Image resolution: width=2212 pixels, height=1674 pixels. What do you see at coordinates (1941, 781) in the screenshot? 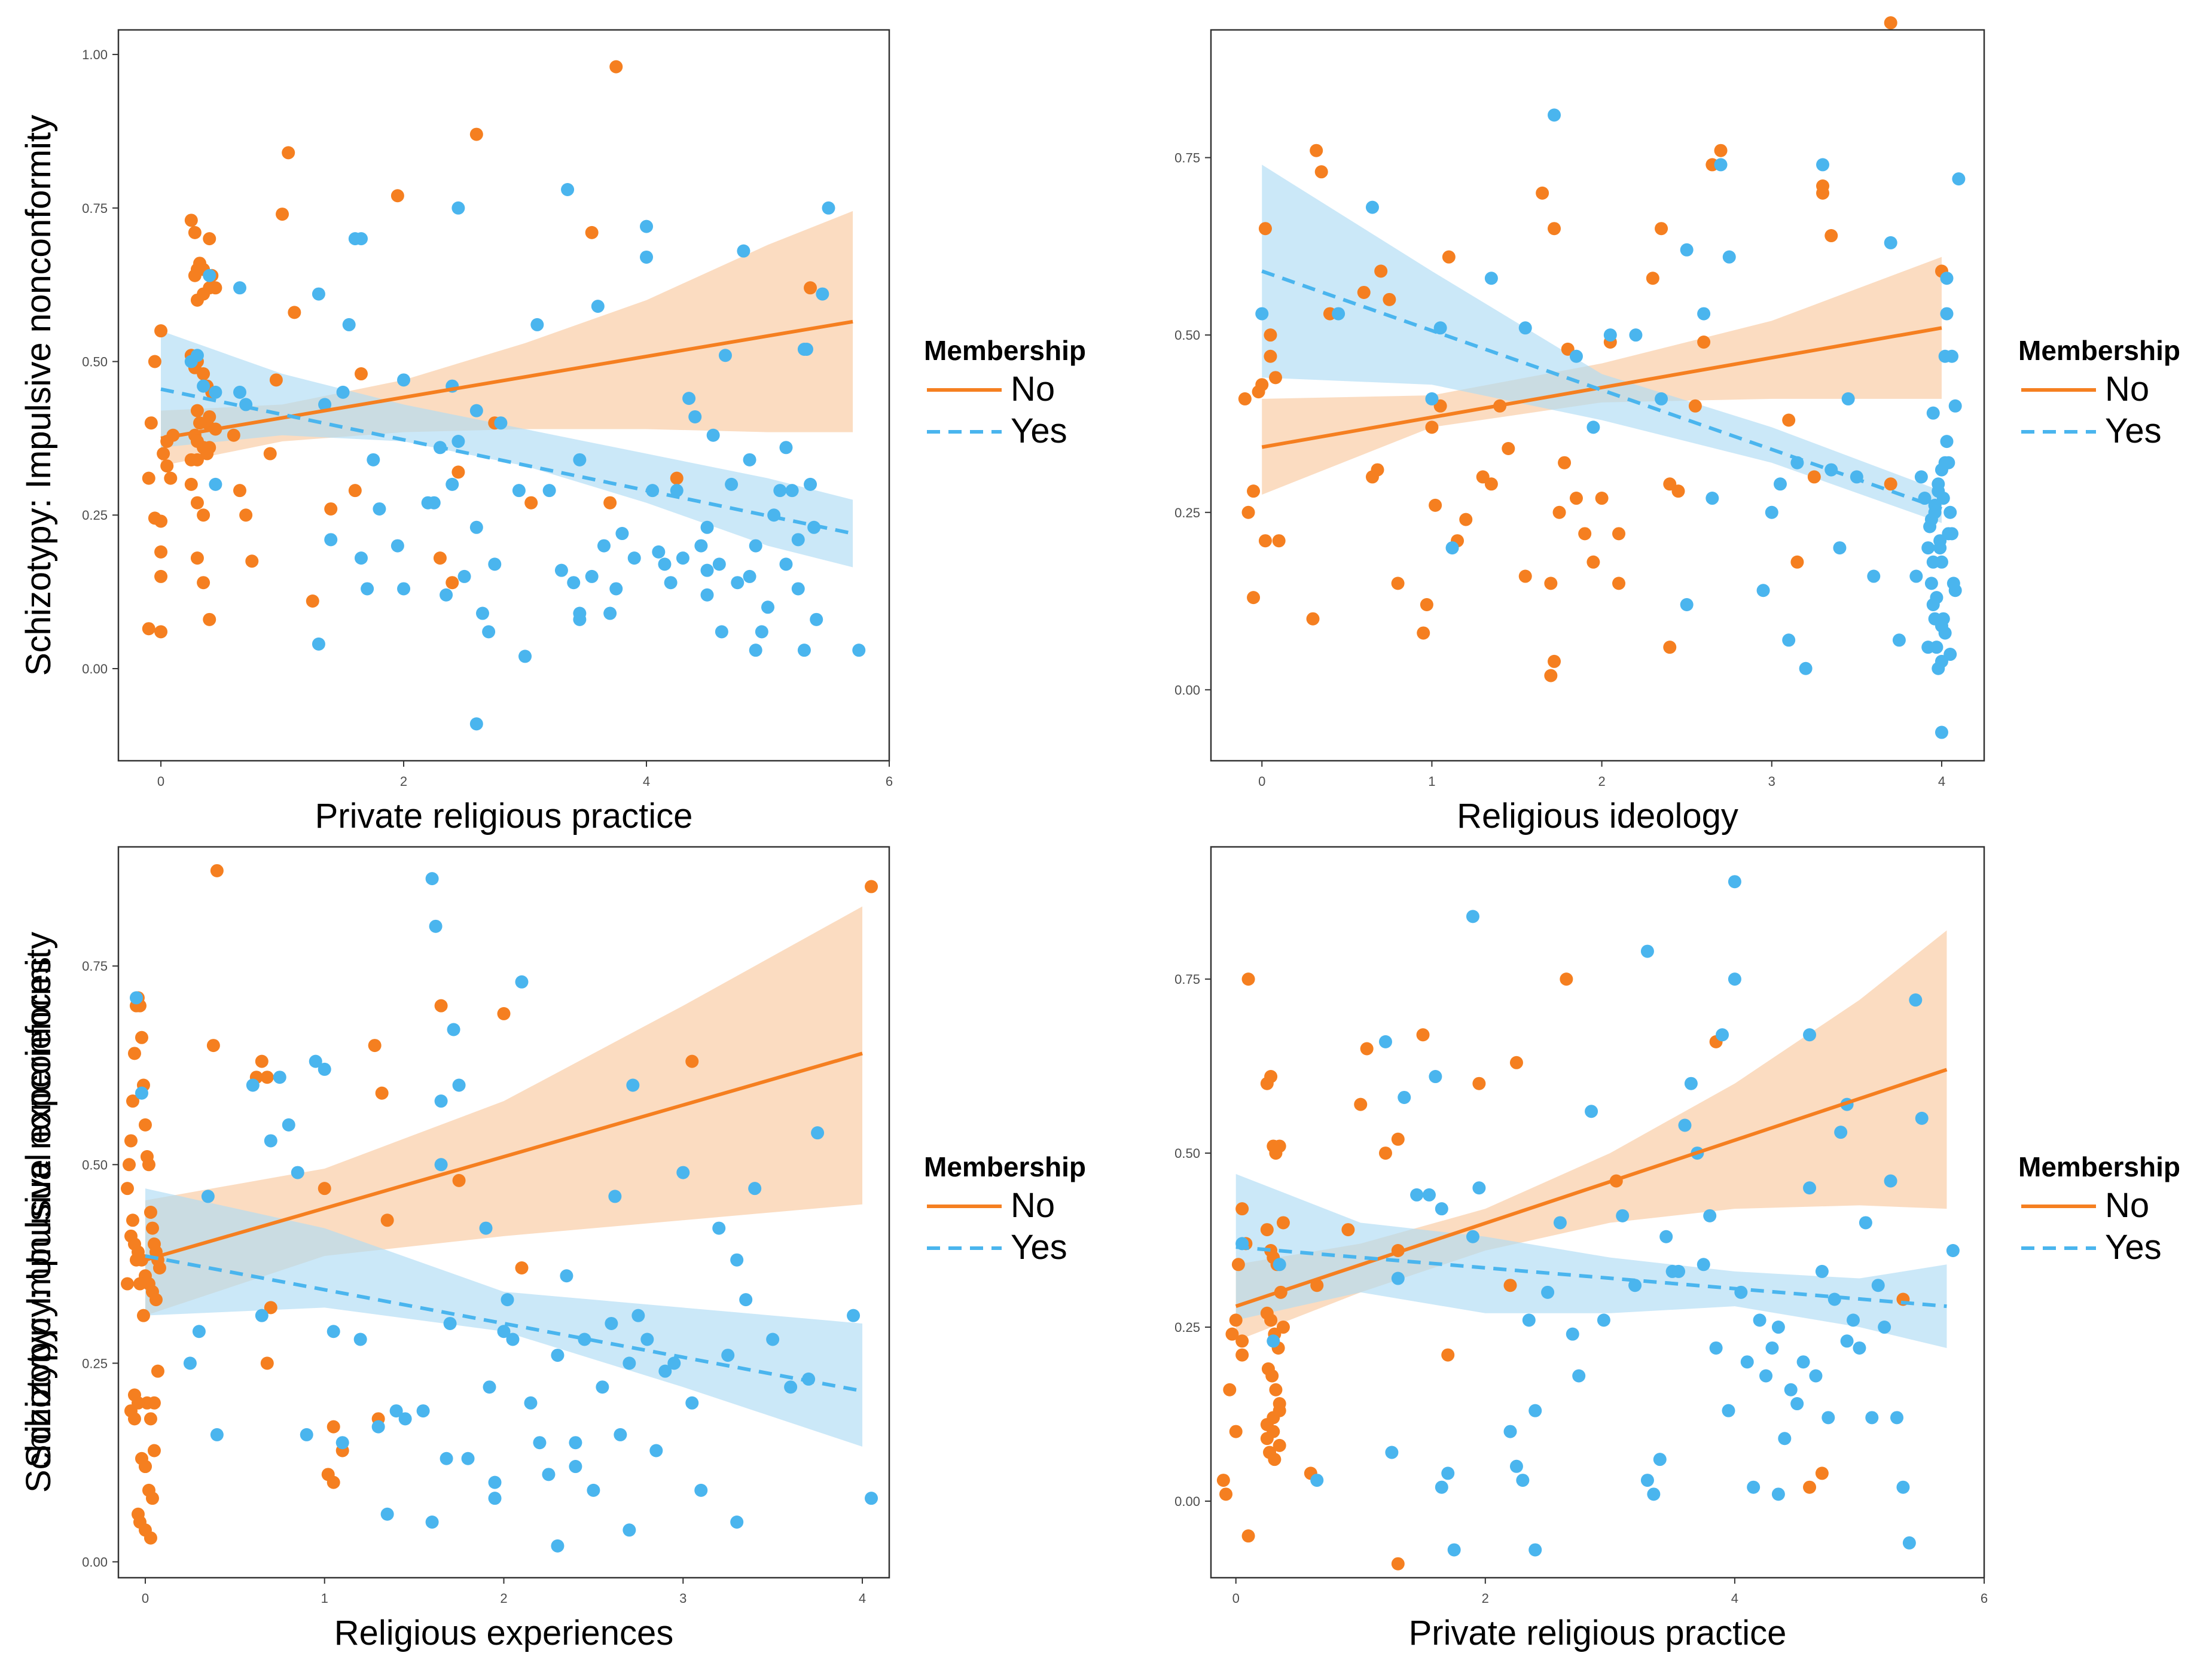
I see `x-tick-label: 4` at bounding box center [1941, 781].